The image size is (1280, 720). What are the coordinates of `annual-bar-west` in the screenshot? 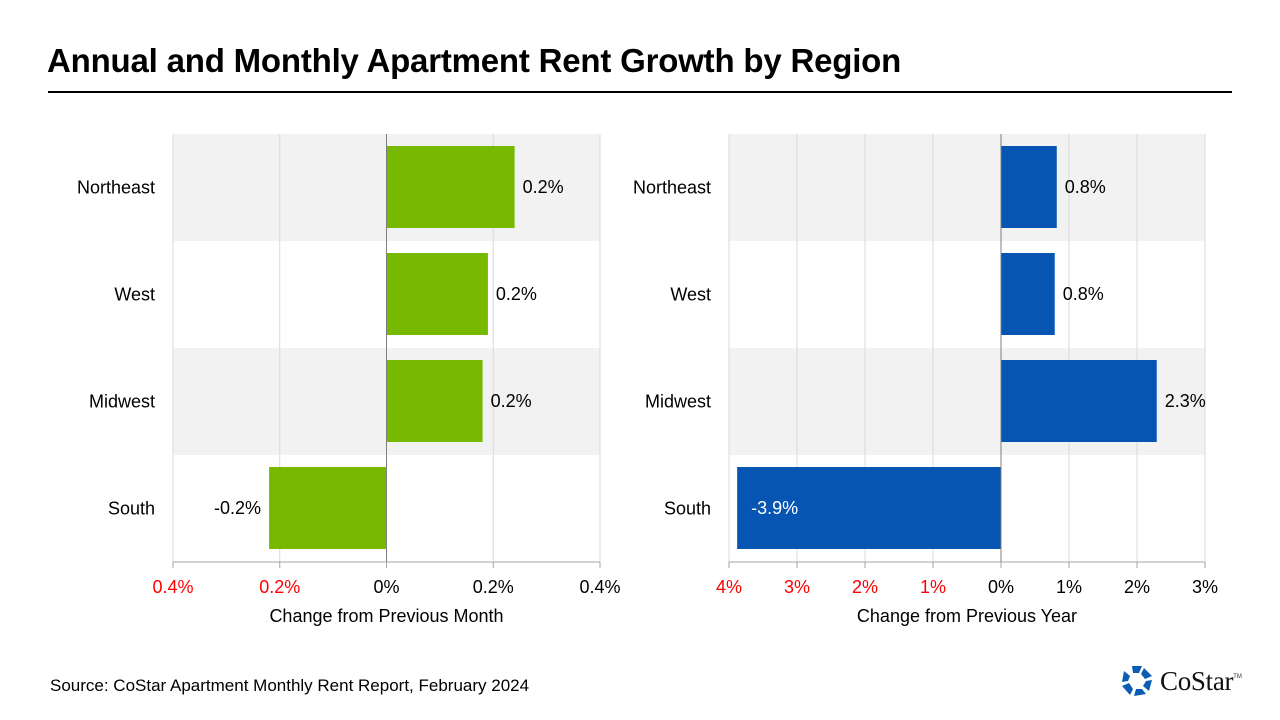 It's located at (1028, 294).